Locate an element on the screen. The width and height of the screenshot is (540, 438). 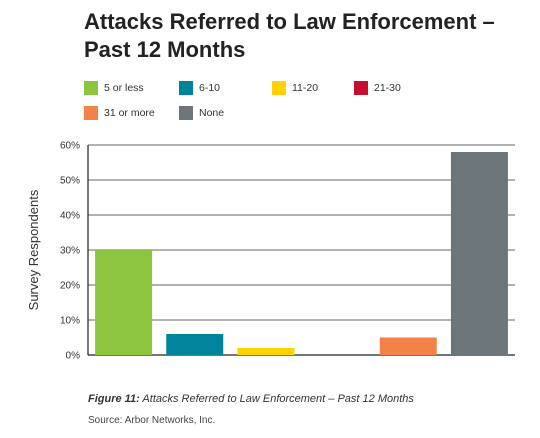
legend-label: 31 or more is located at coordinates (129, 113).